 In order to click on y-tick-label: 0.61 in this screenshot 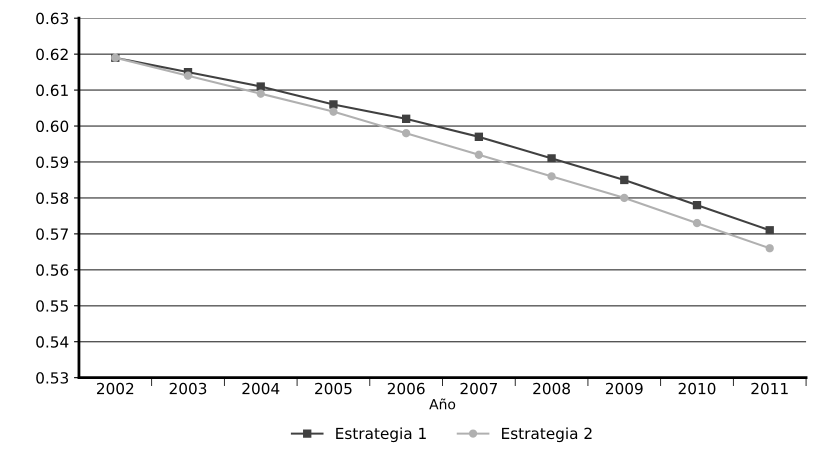, I will do `click(52, 90)`.